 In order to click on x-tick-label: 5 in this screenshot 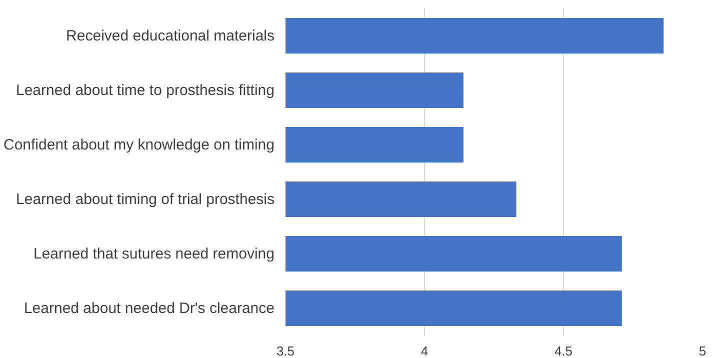, I will do `click(702, 351)`.